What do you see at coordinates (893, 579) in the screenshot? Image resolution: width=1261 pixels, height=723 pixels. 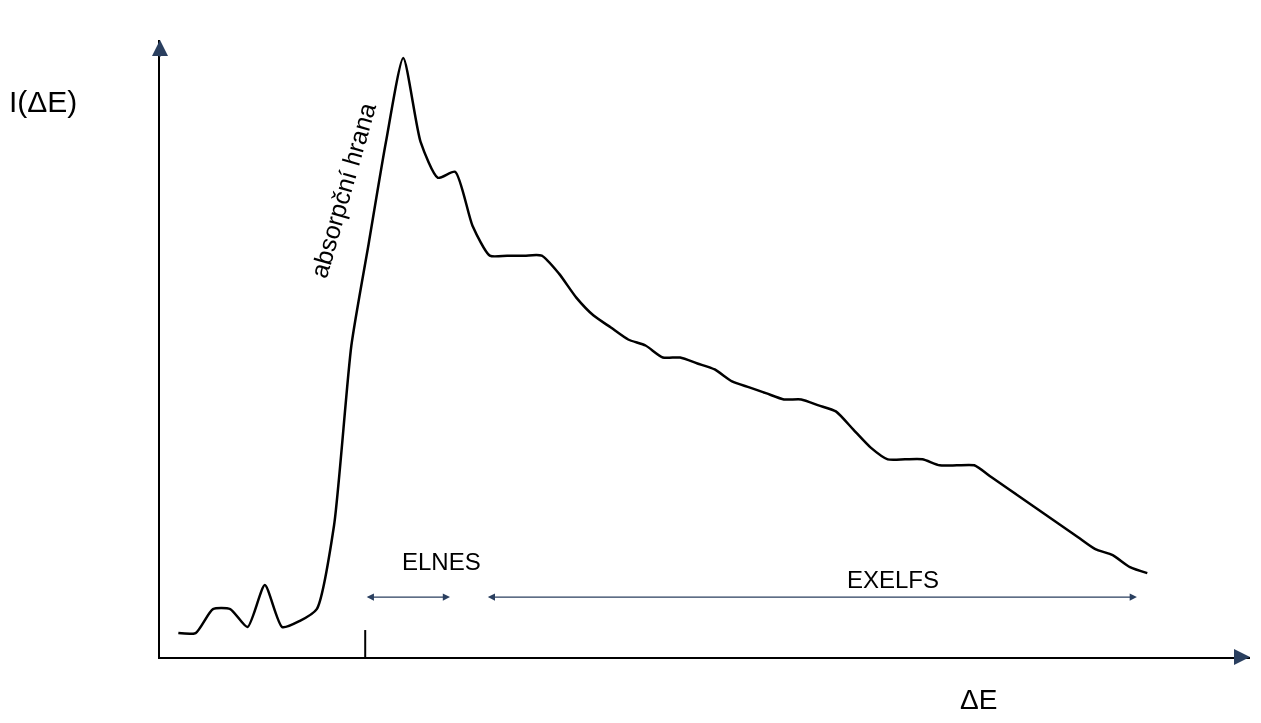 I see `annotation: EXELFS` at bounding box center [893, 579].